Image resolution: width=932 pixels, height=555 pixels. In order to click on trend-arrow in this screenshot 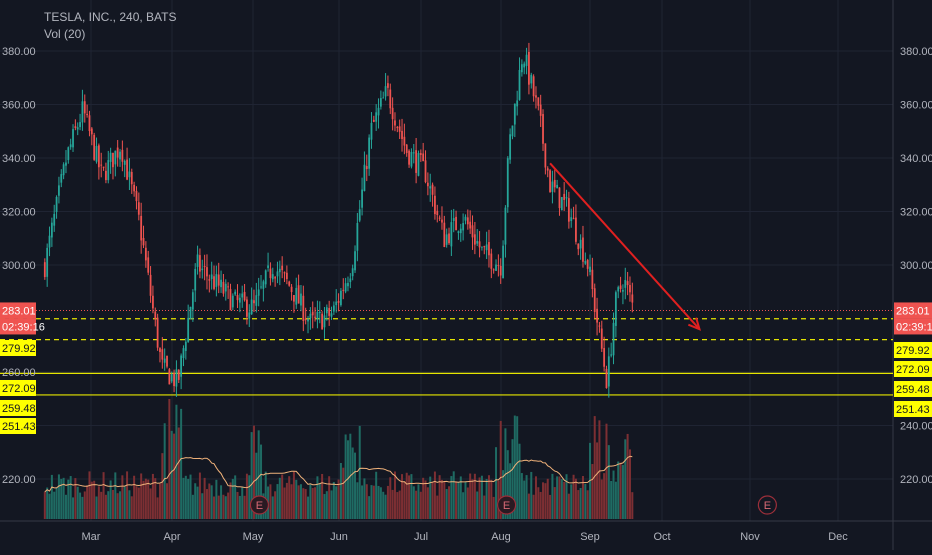, I will do `click(625, 246)`.